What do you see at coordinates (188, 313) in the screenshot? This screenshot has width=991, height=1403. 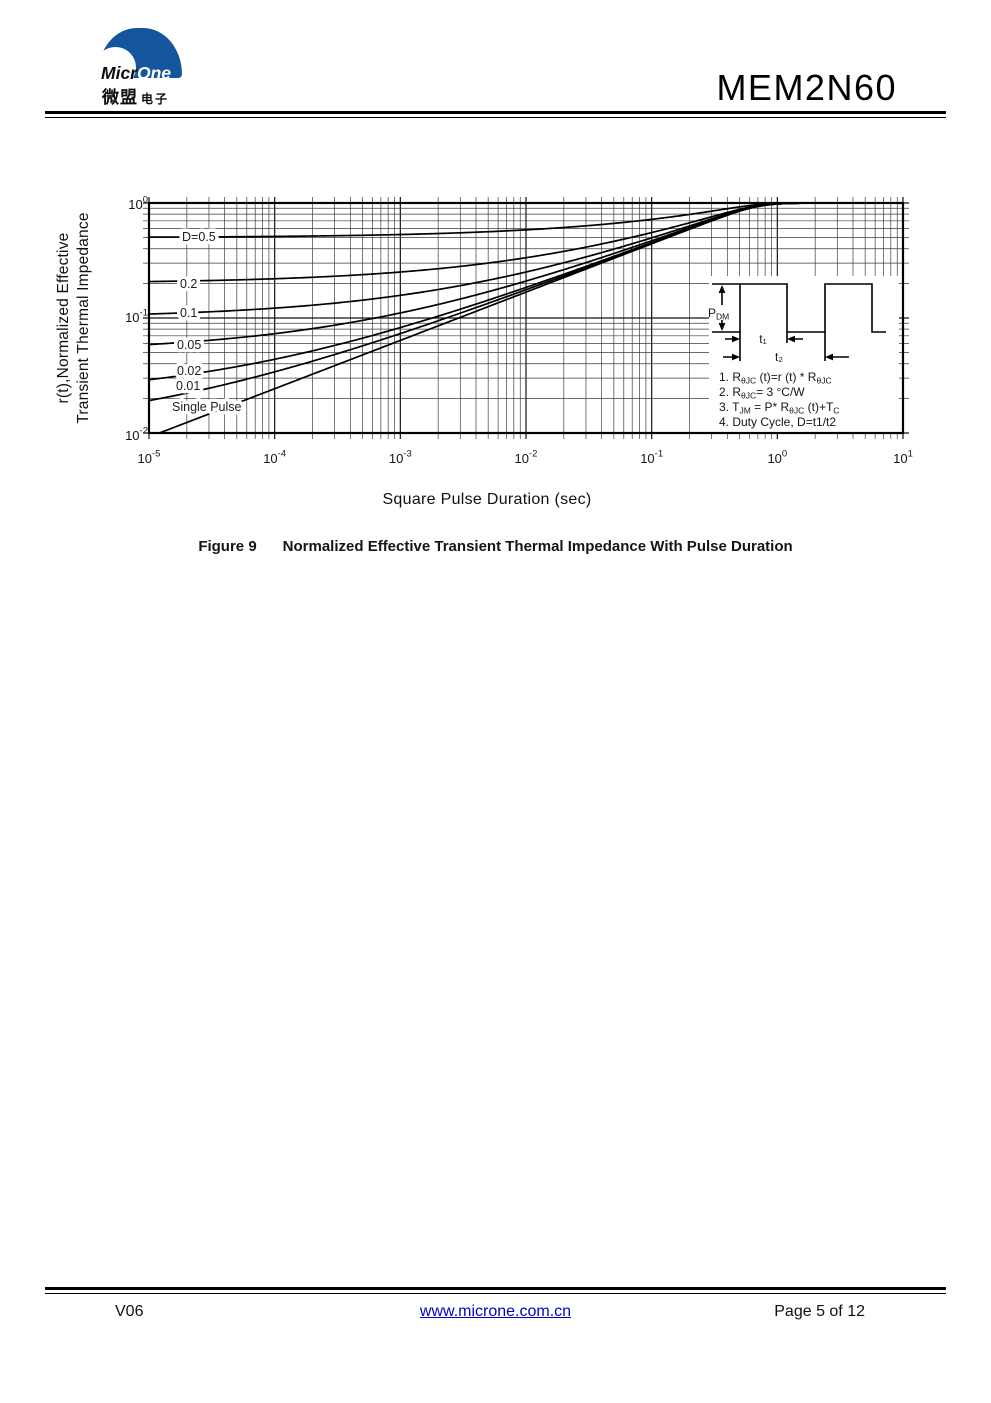 I see `curve-label-0-1: 0.1` at bounding box center [188, 313].